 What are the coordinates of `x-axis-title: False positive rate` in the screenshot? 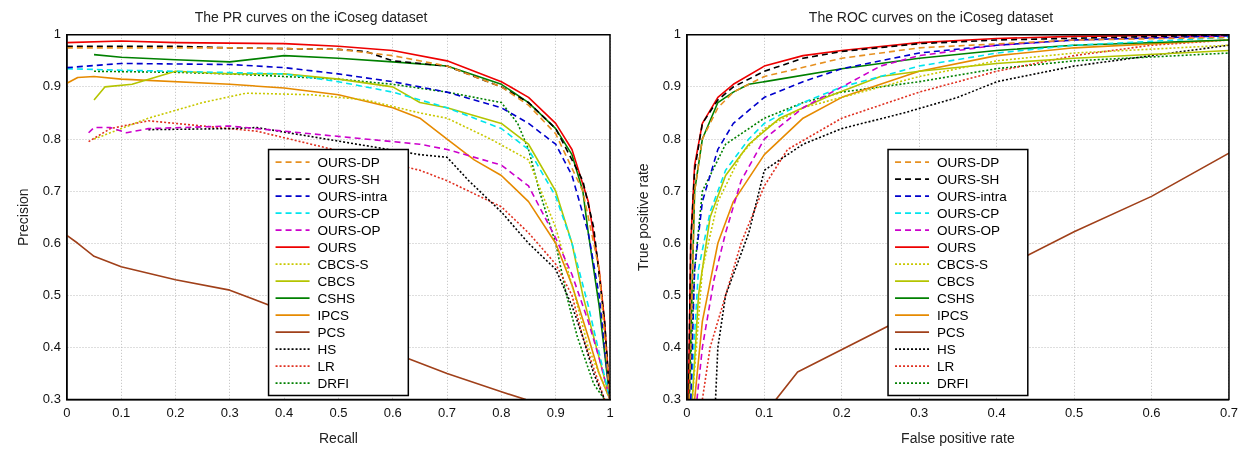 It's located at (958, 438).